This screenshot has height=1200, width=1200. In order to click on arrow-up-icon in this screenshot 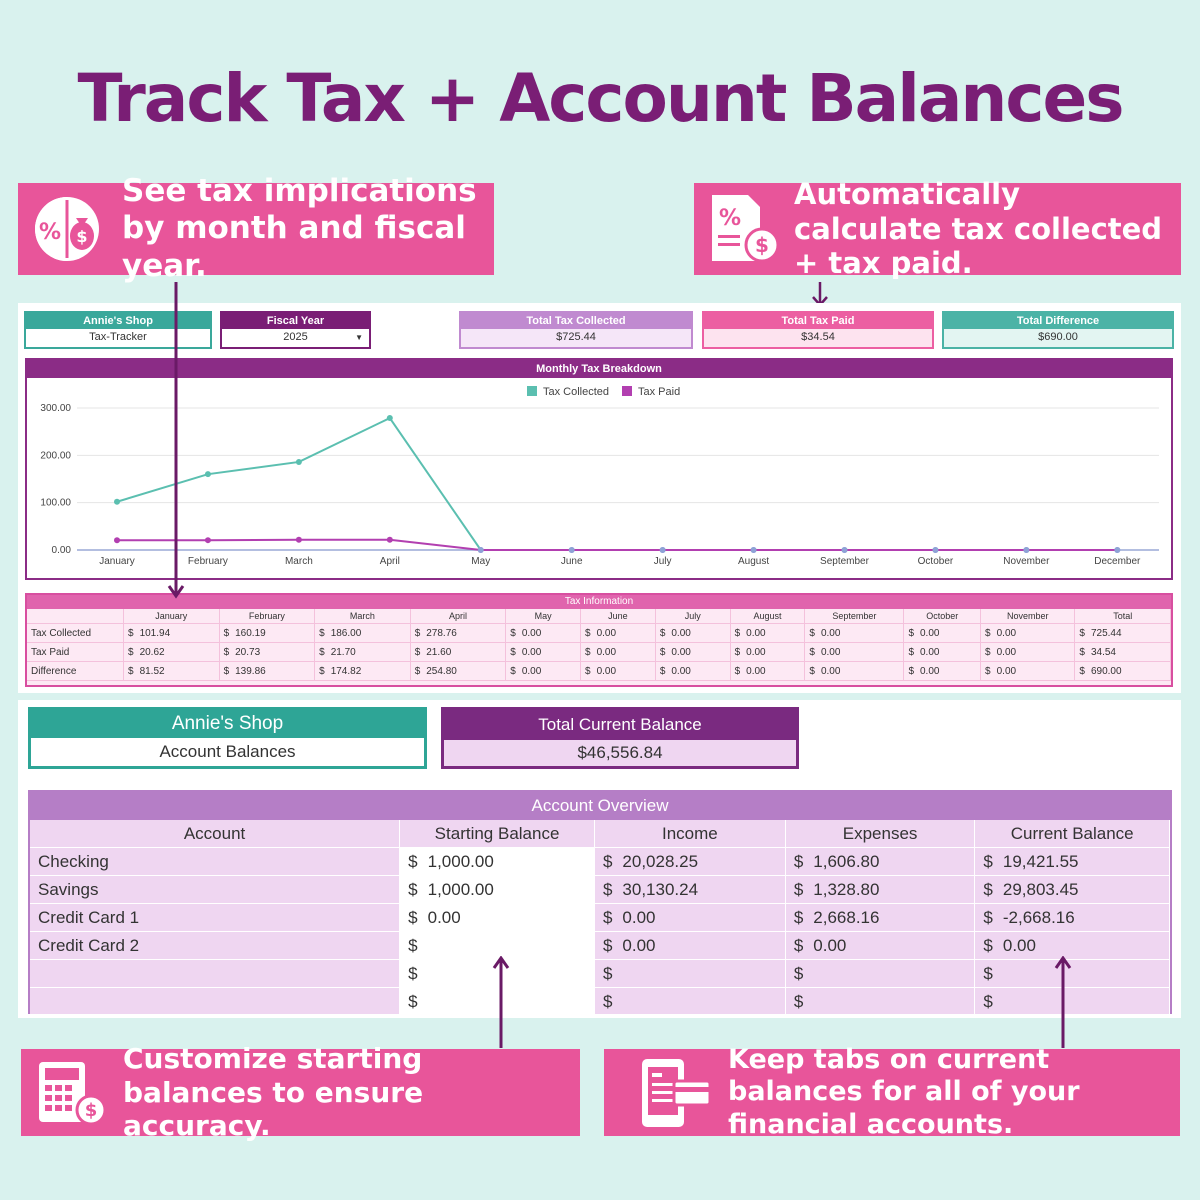, I will do `click(501, 1002)`.